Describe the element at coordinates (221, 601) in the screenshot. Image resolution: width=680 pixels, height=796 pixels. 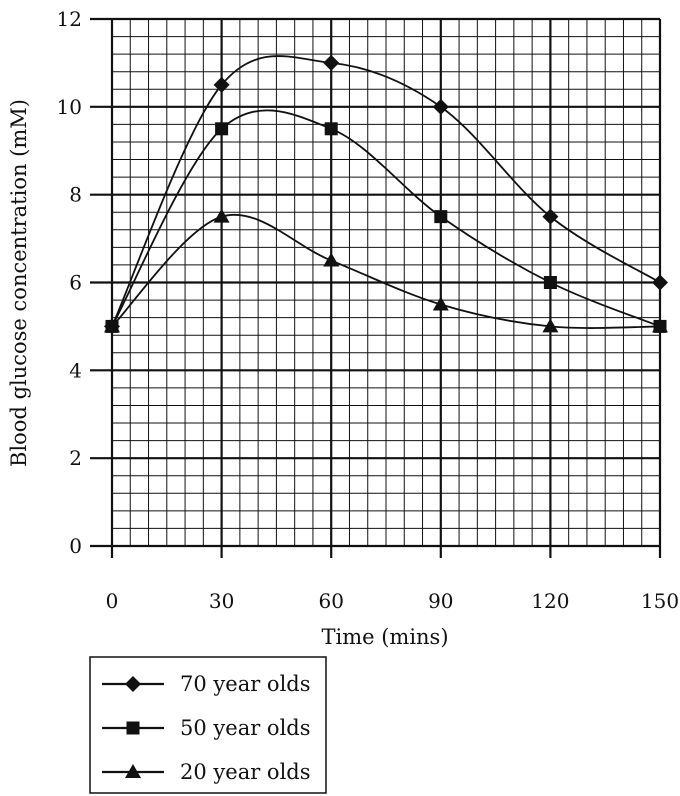
I see `x-tick-label: 30` at that location.